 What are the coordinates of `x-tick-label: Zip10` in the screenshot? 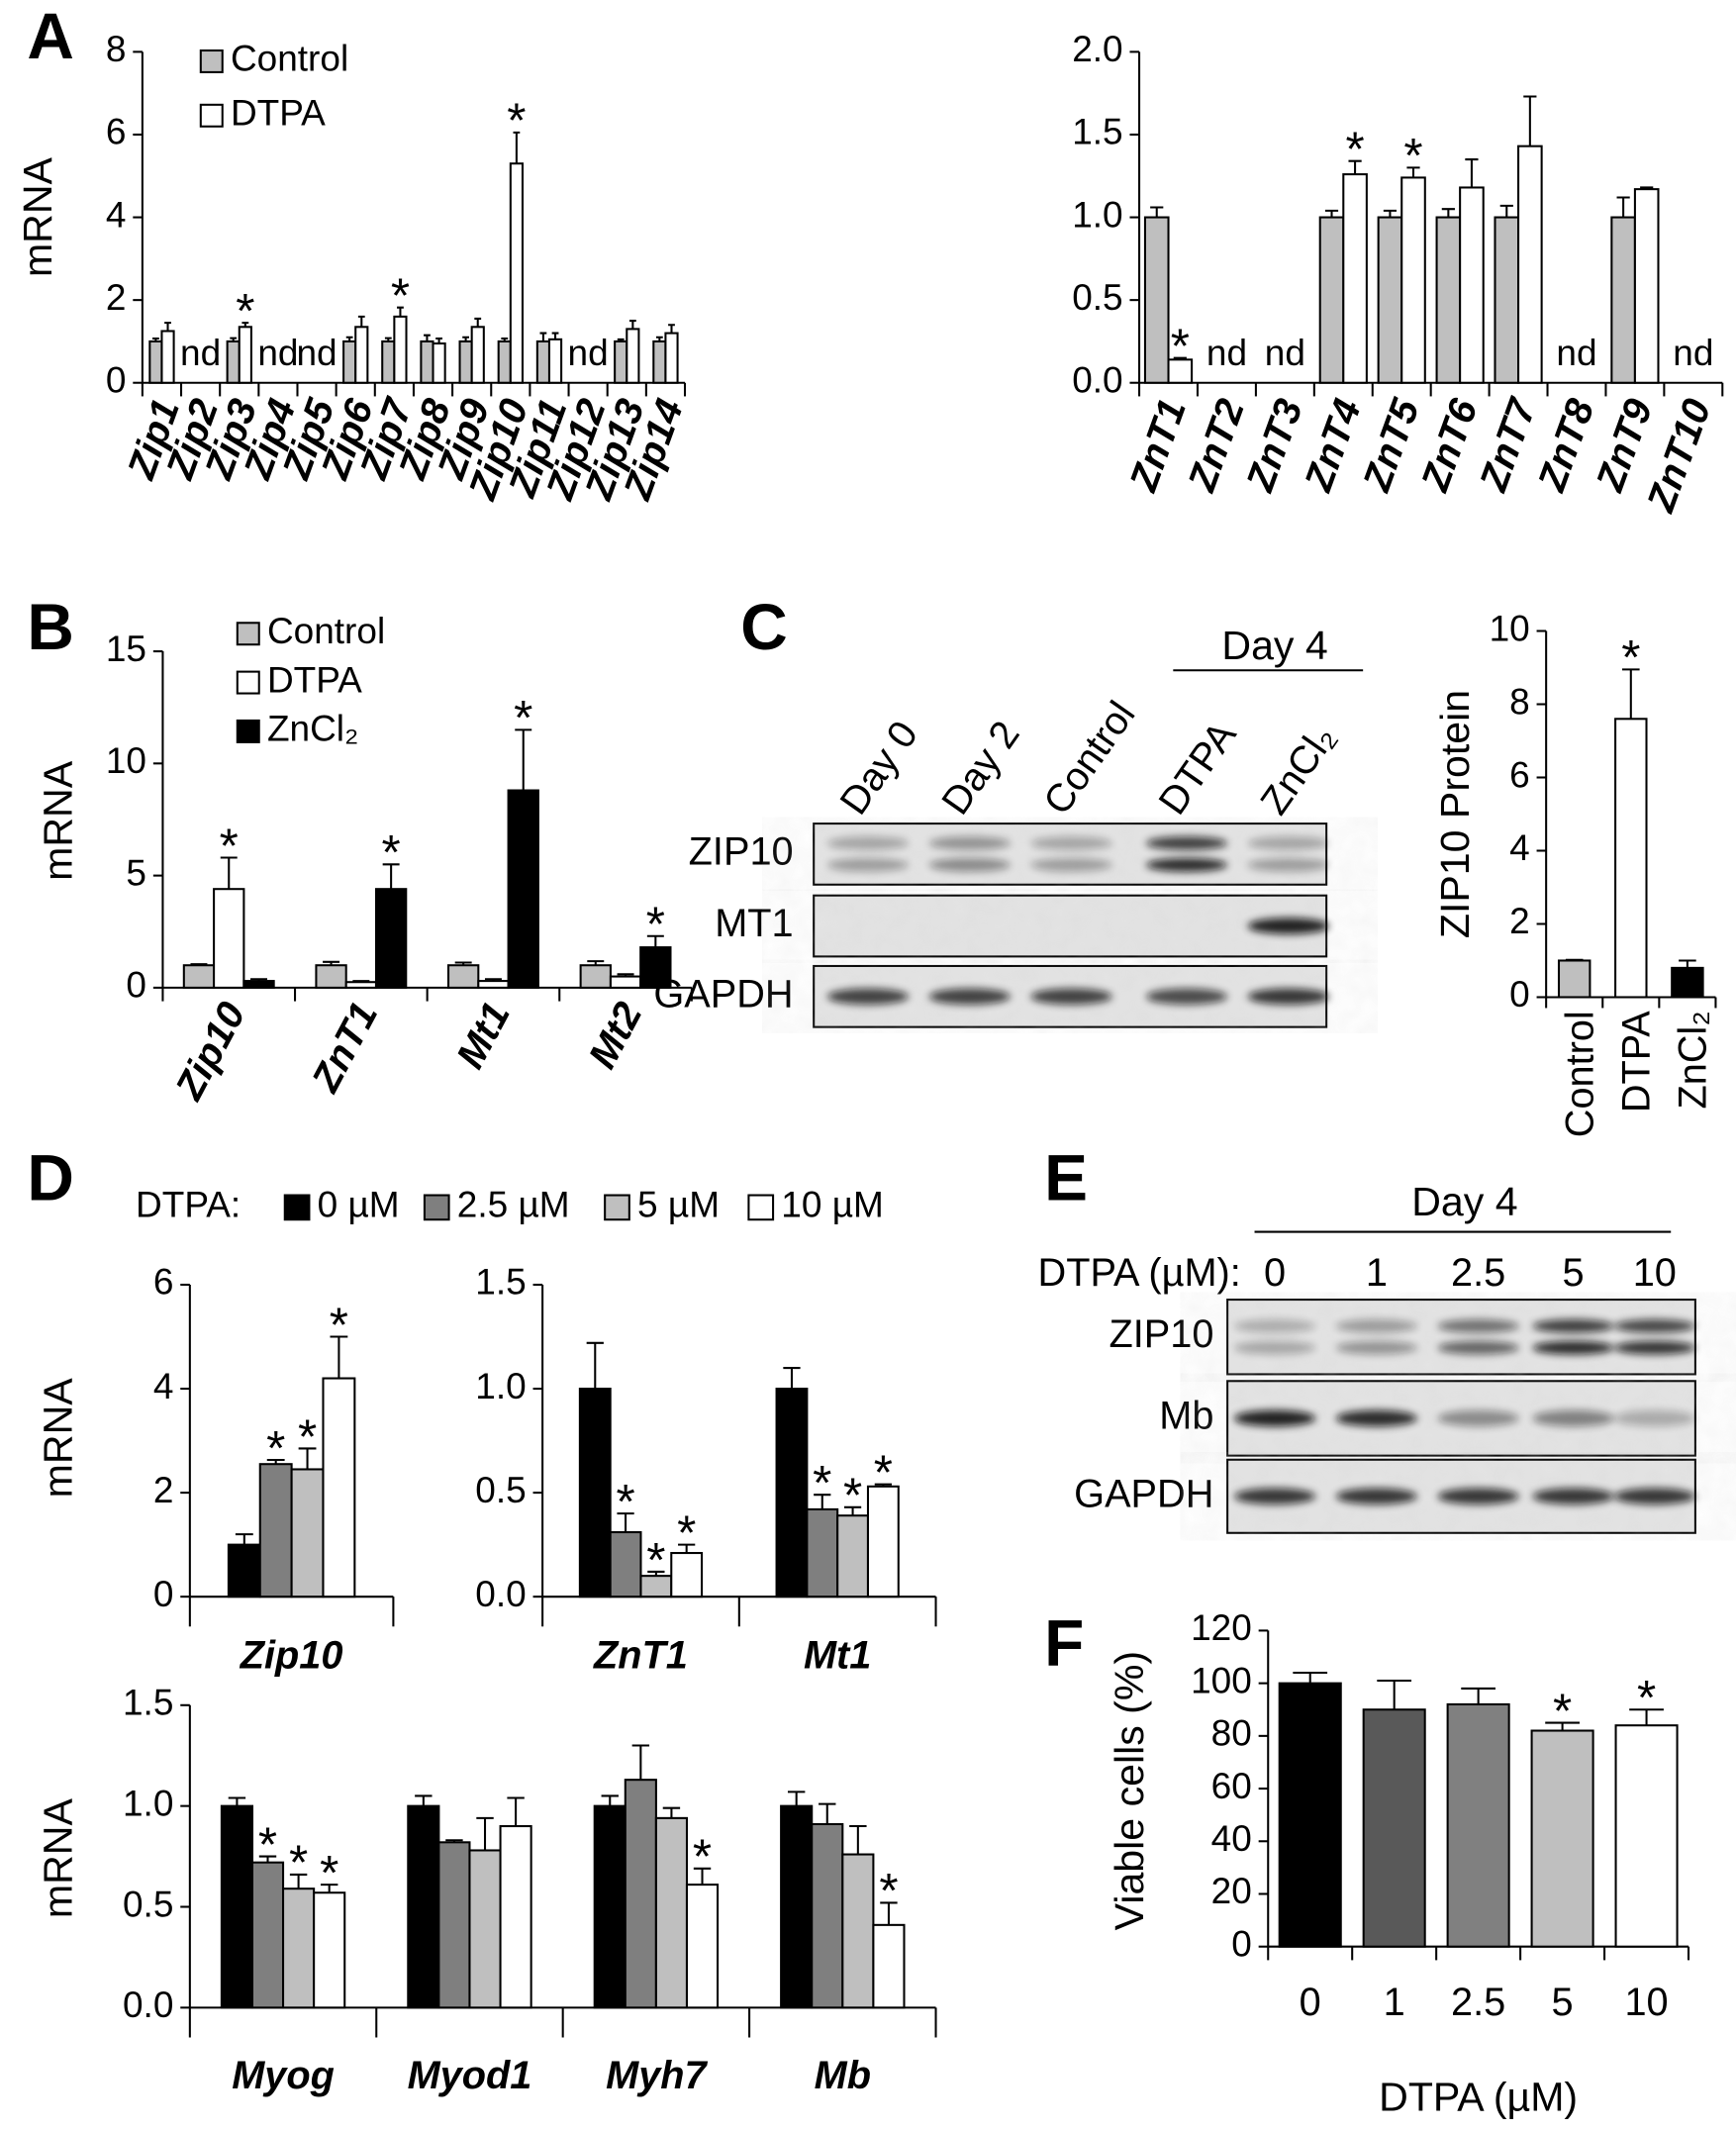 It's located at (210, 1052).